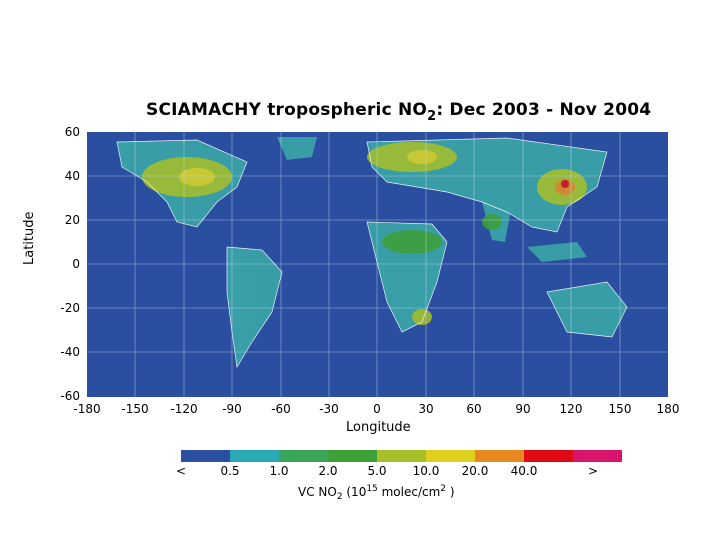 This screenshot has height=540, width=720. Describe the element at coordinates (76, 264) in the screenshot. I see `y-tick-label: 0` at that location.